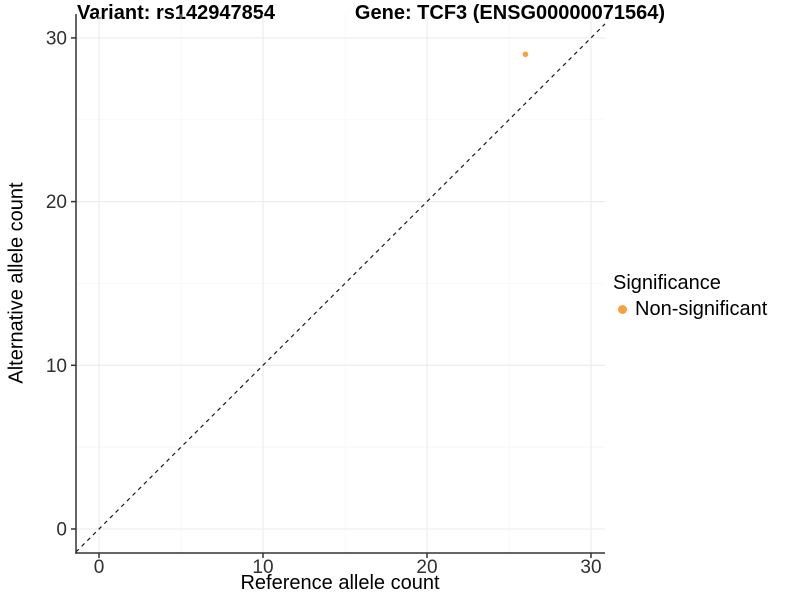 The height and width of the screenshot is (600, 800). I want to click on data-point, so click(525, 54).